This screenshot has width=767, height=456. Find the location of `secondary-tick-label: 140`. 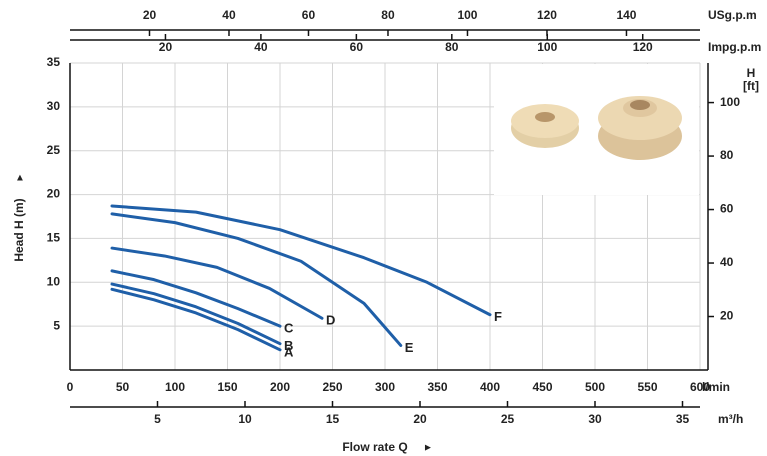

secondary-tick-label: 140 is located at coordinates (626, 15).